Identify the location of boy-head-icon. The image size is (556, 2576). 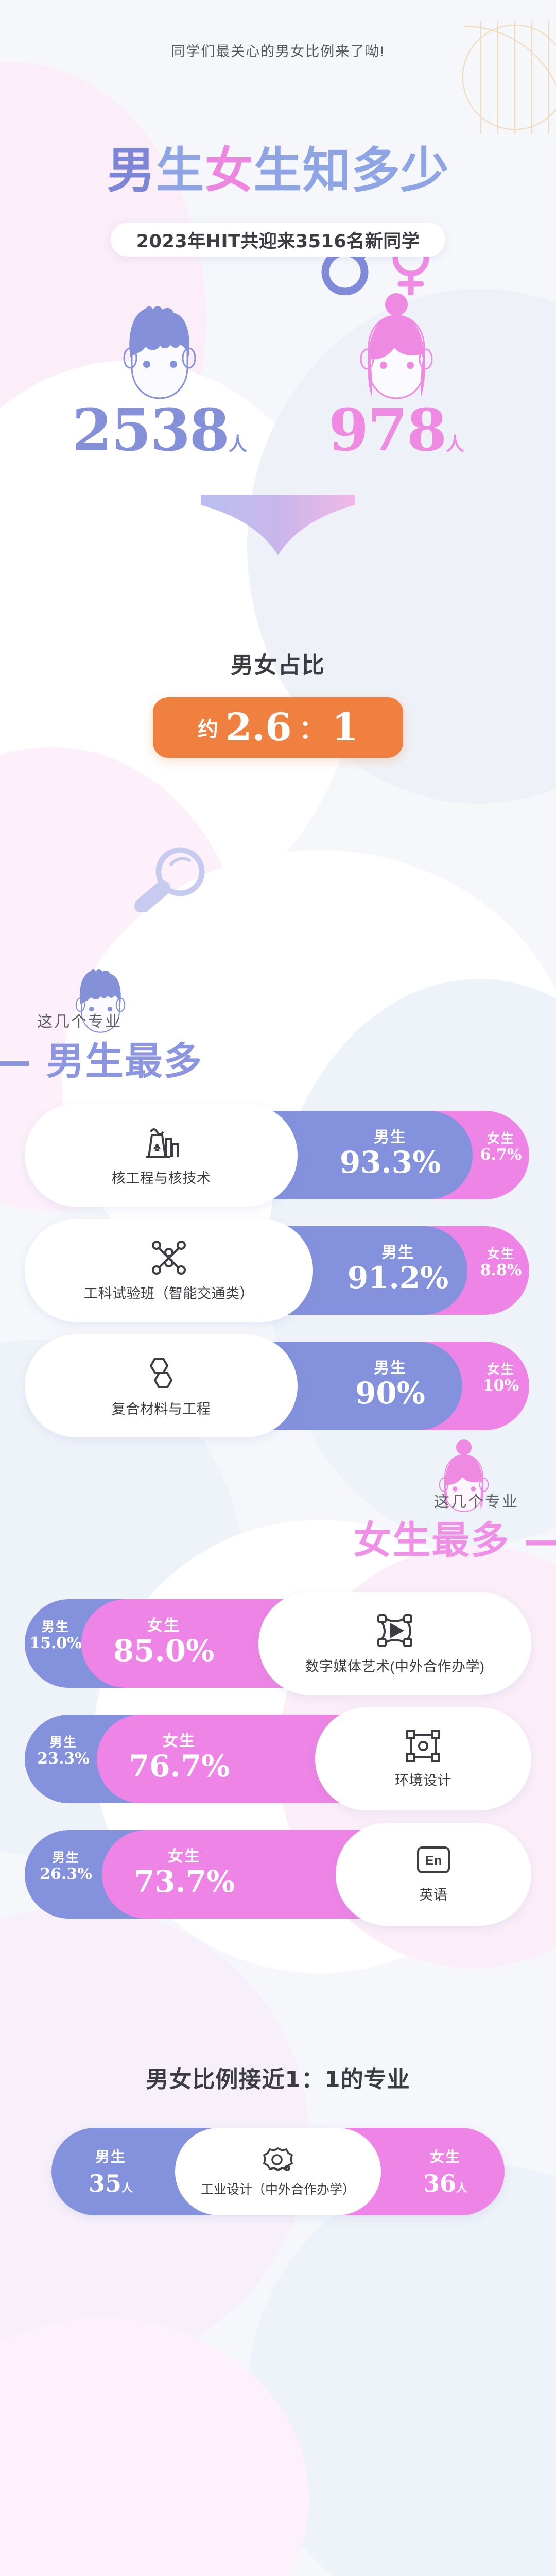
(278, 998).